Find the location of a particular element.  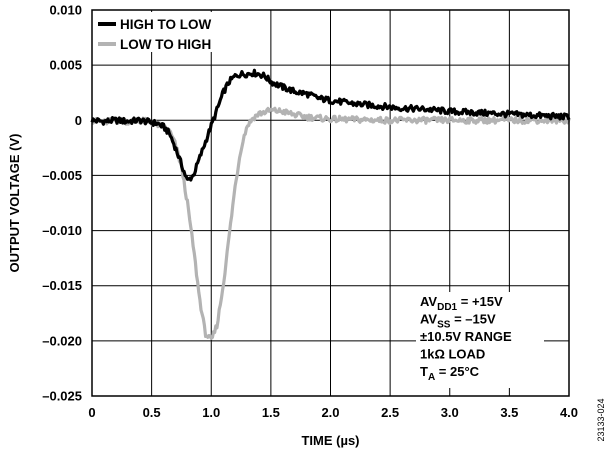

x-axis-title: TIME (µs) is located at coordinates (330, 440).